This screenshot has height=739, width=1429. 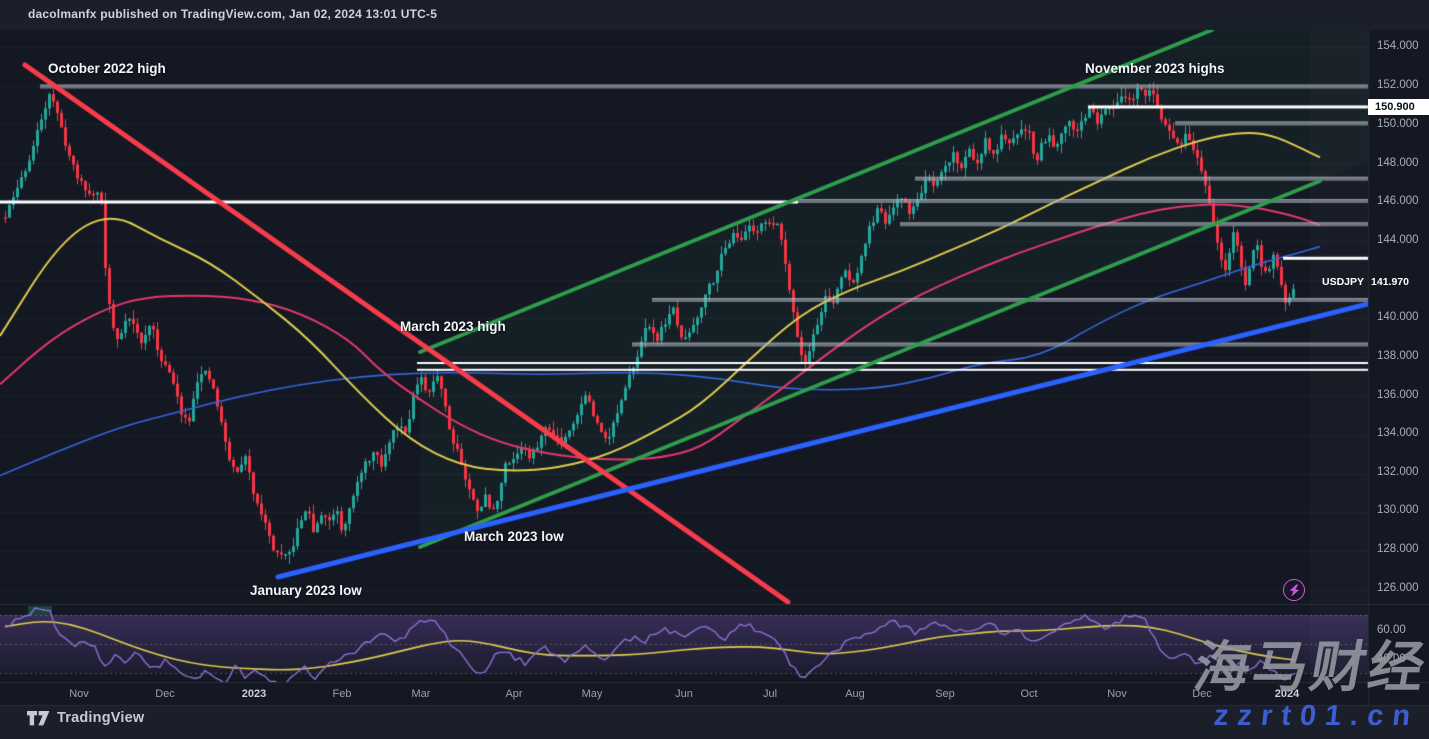 I want to click on price-axis-label: 132.000, so click(x=1398, y=472).